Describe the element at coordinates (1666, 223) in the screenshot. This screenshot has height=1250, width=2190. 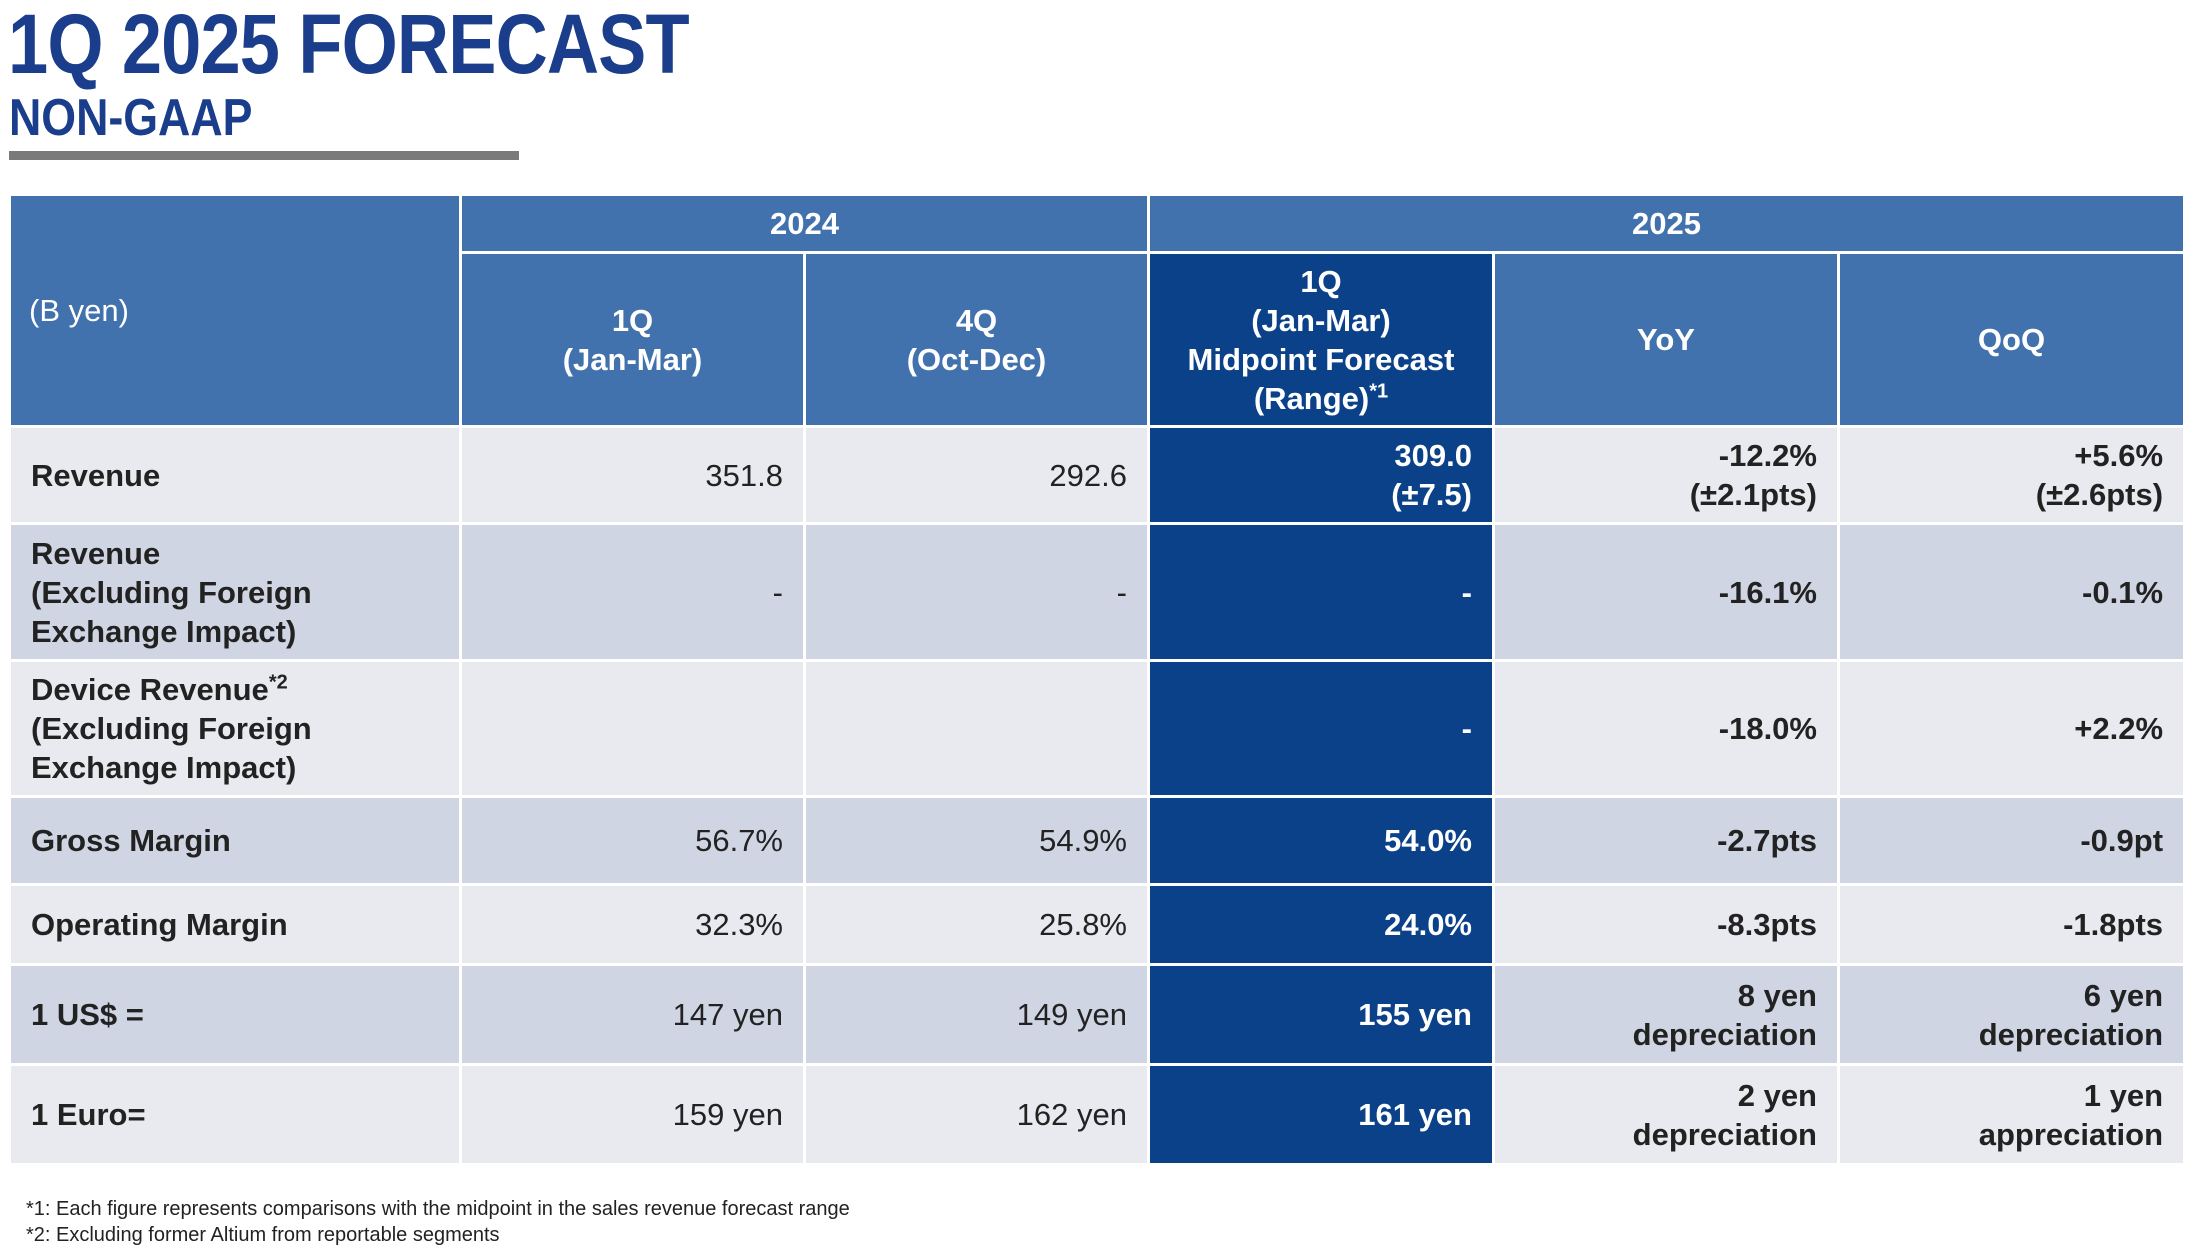
I see `year-2025-header: 2025` at that location.